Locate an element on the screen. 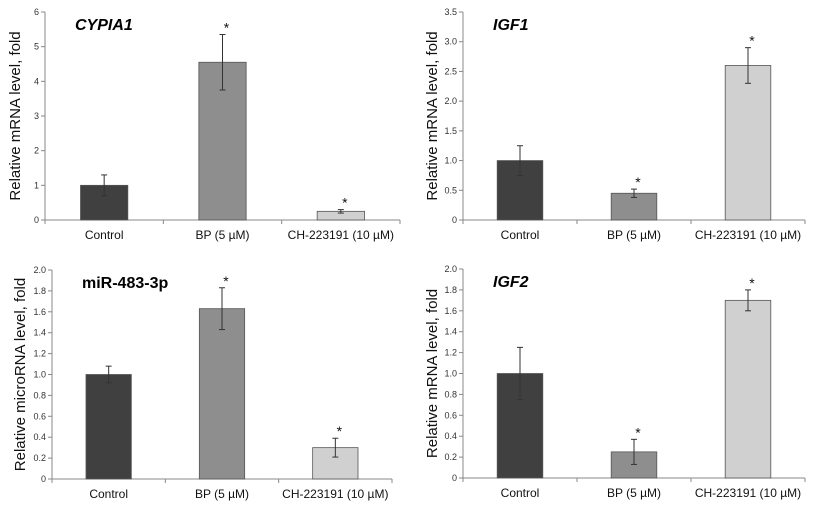 Image resolution: width=816 pixels, height=505 pixels. y-tick-label: 0.5 is located at coordinates (450, 190).